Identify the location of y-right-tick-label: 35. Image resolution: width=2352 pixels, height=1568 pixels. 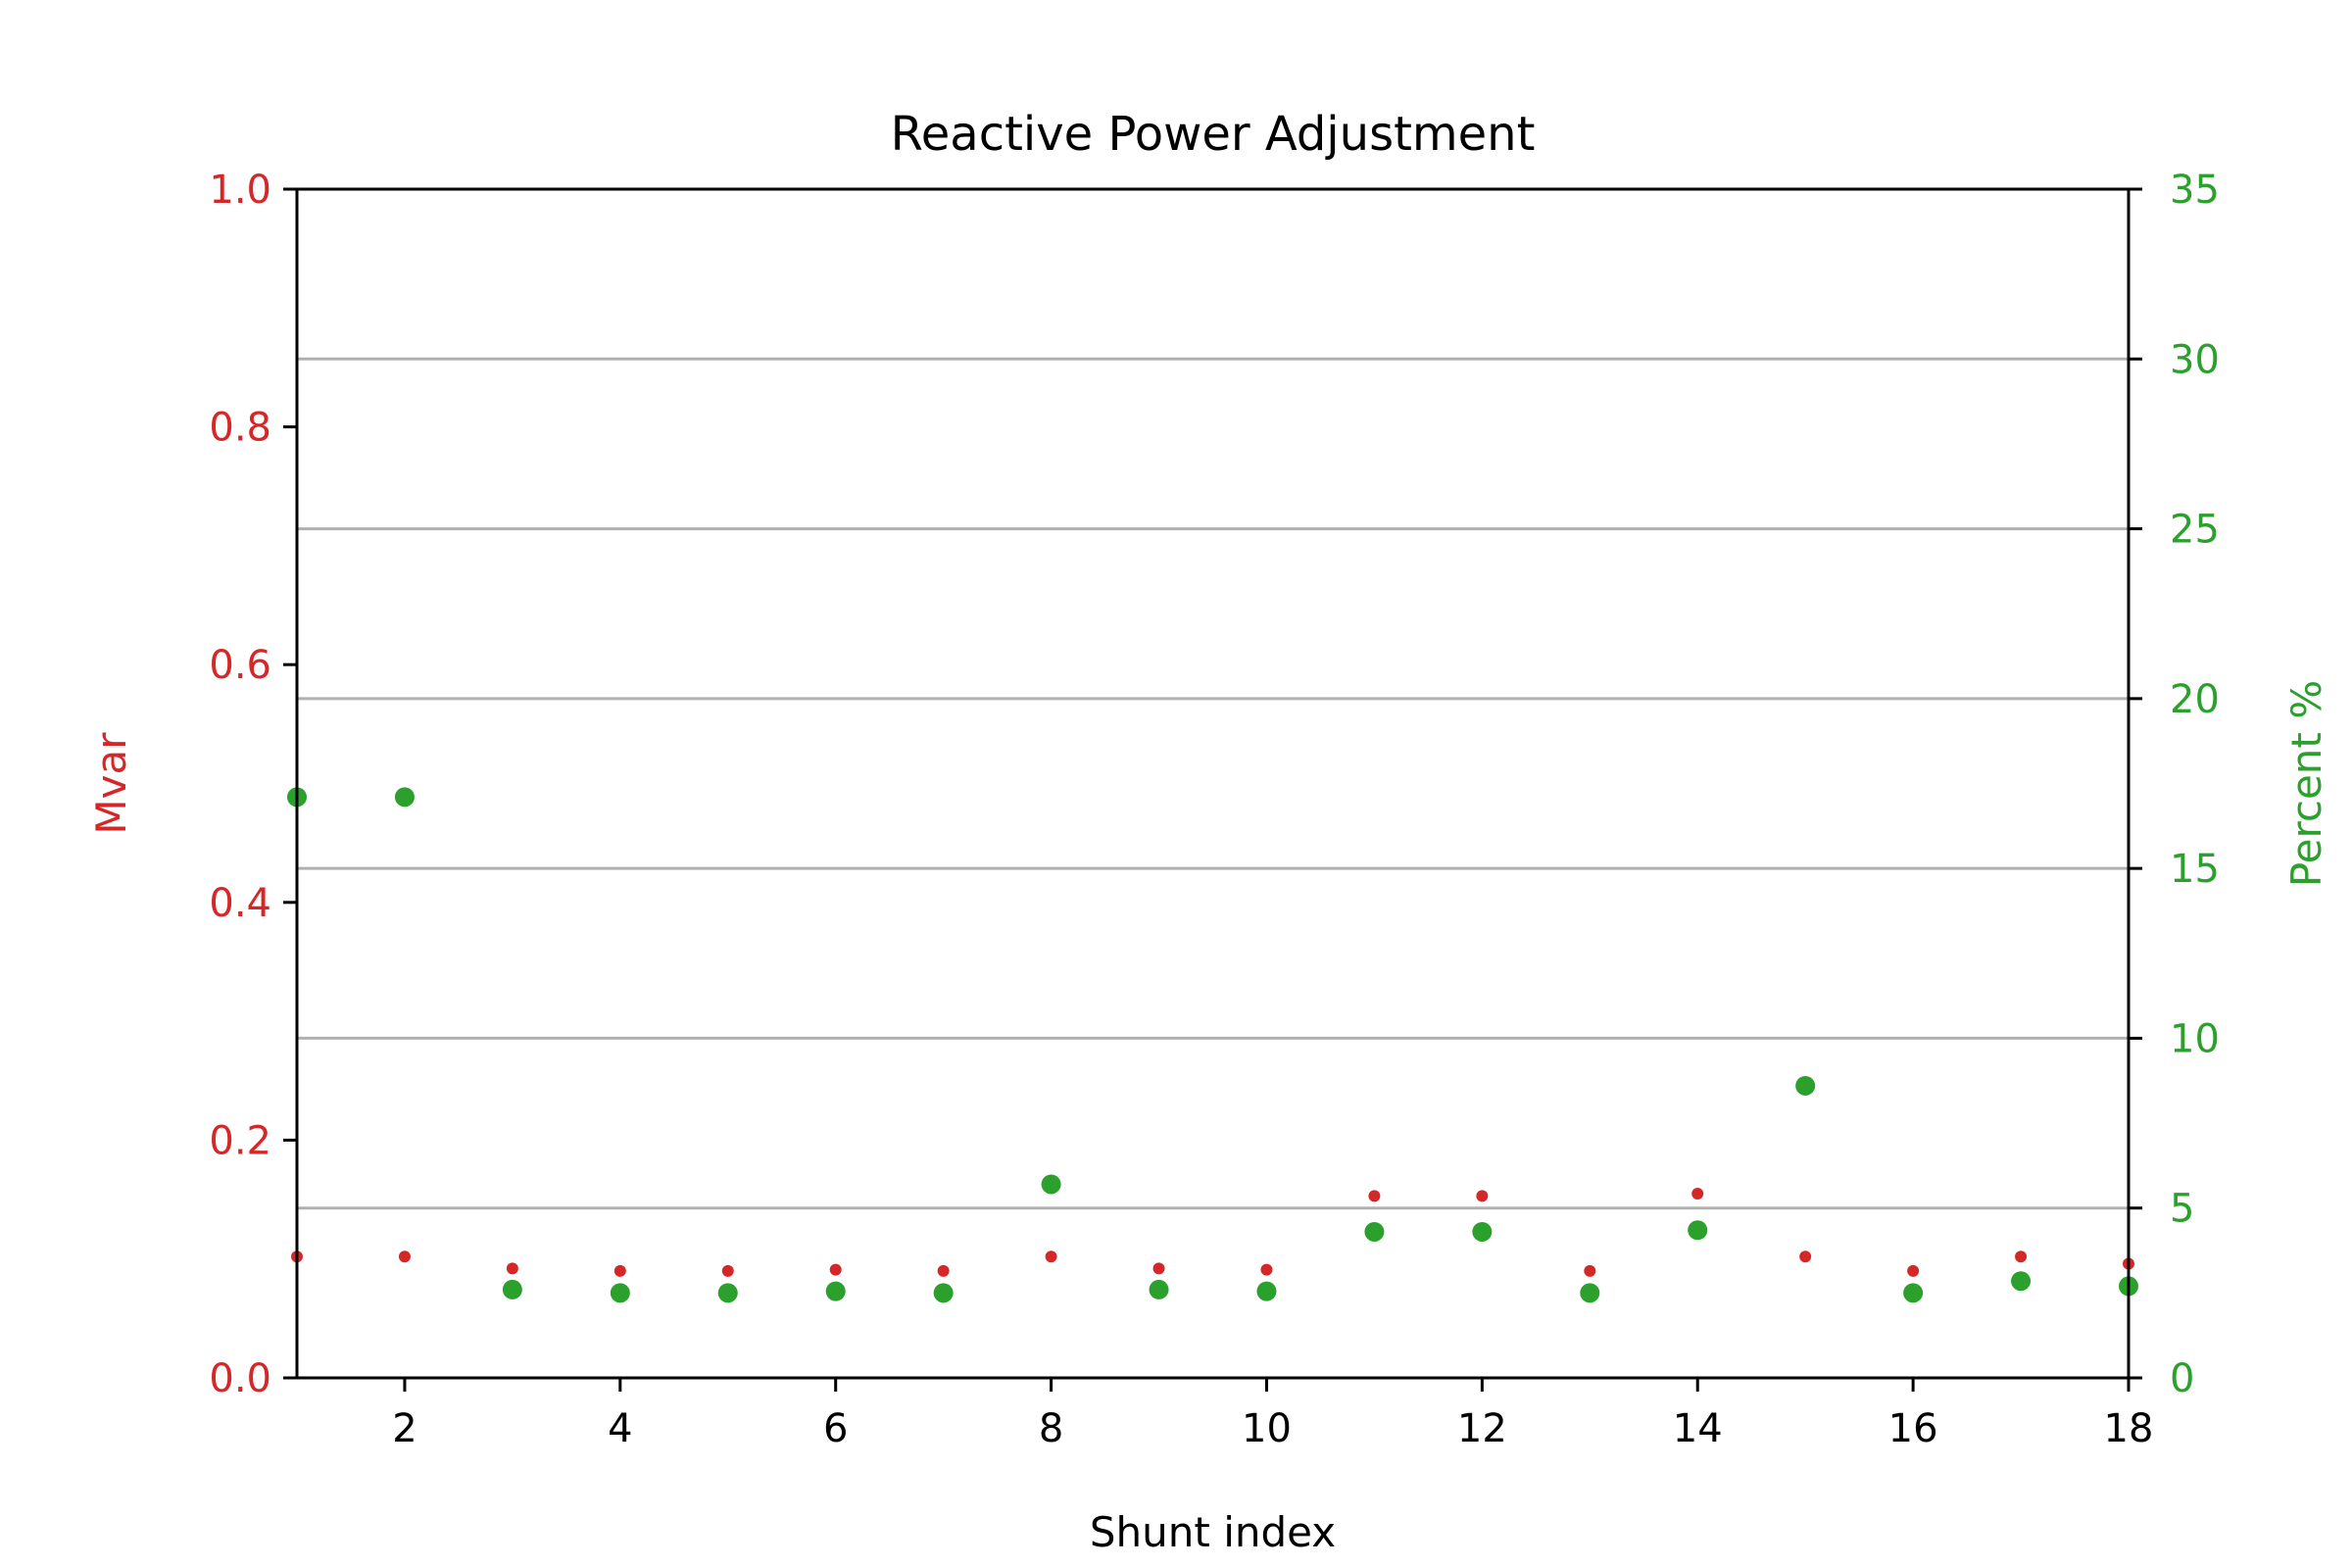
(2195, 190).